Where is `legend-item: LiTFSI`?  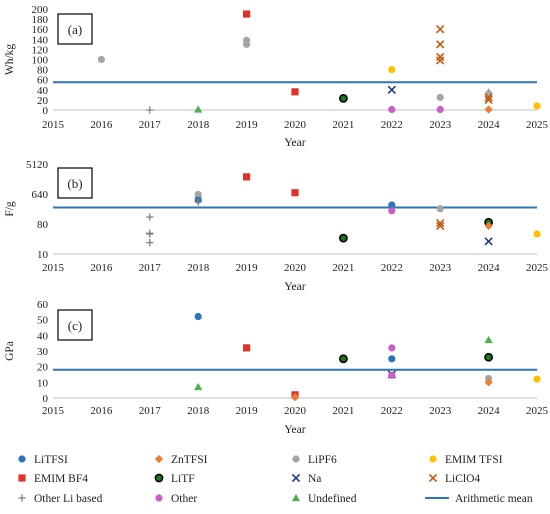 legend-item: LiTFSI is located at coordinates (43, 460).